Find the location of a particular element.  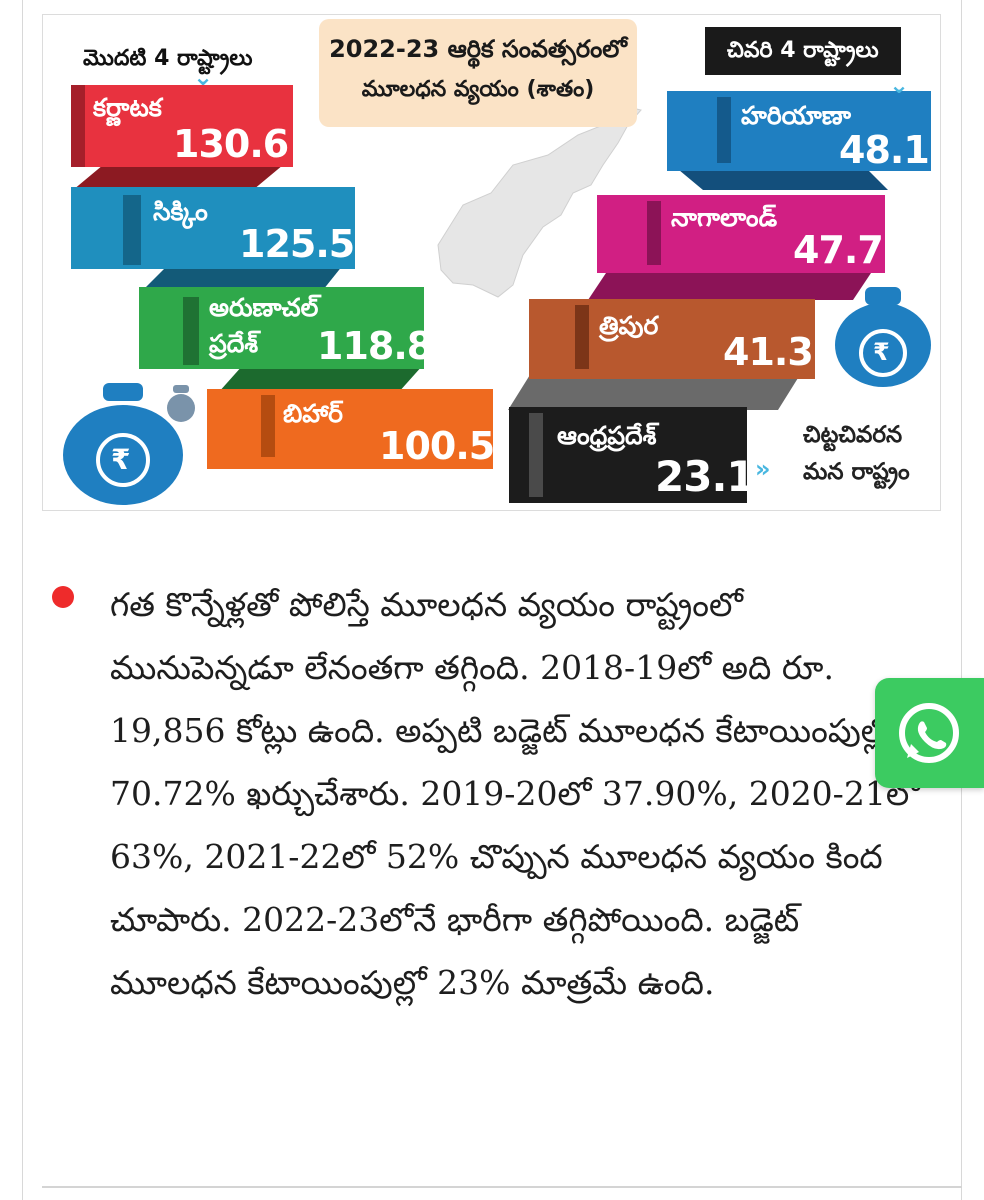

state-name-arunachal-line2: ప్రదేశ్ is located at coordinates (234, 343).